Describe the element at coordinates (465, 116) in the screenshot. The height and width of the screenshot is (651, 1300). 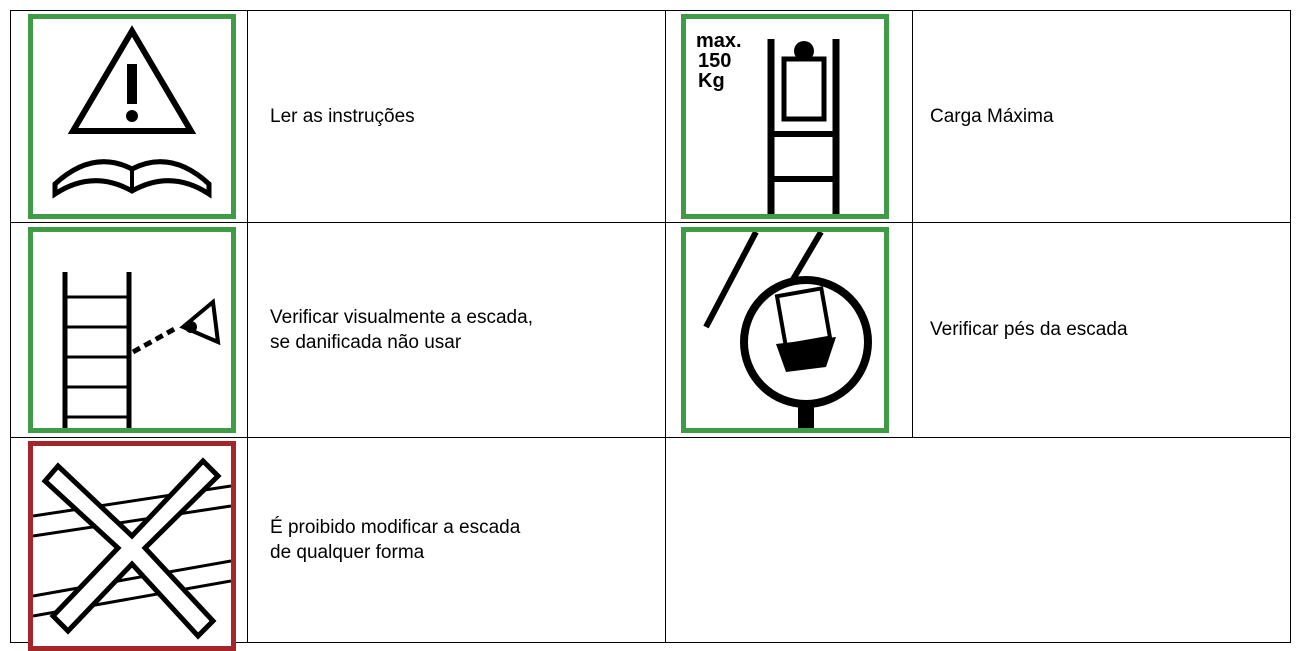
I see `cell-text: Ler as instruções` at that location.